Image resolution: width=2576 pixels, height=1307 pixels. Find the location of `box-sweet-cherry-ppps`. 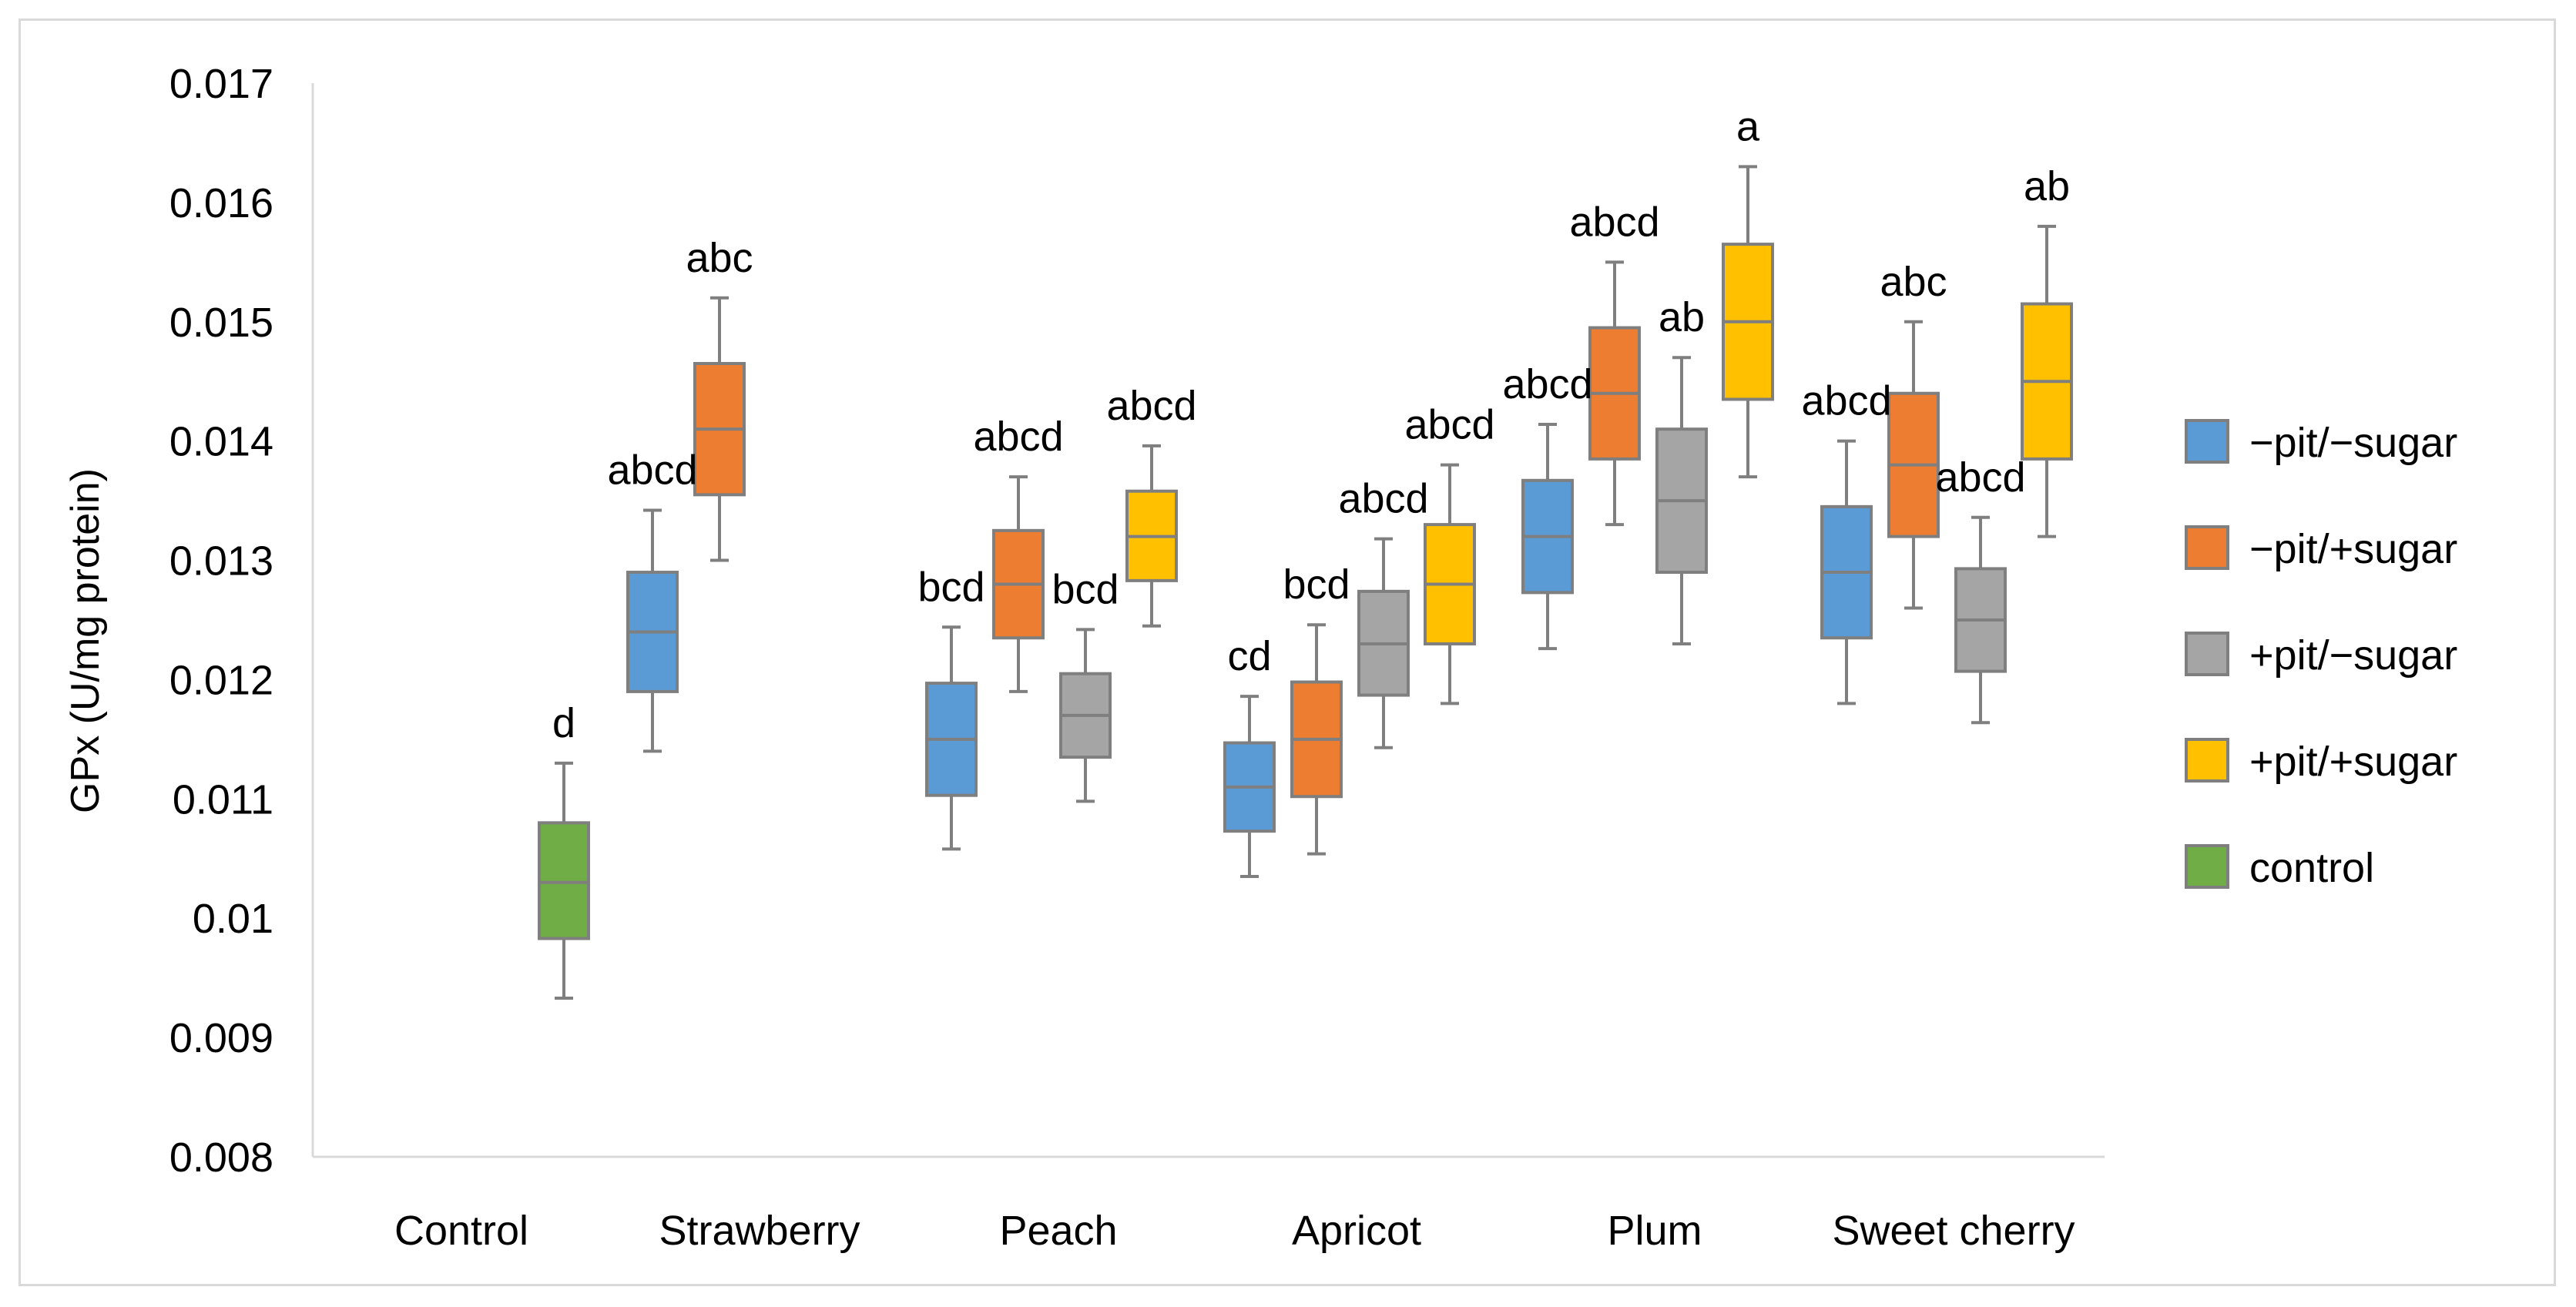

box-sweet-cherry-ppps is located at coordinates (2047, 381).